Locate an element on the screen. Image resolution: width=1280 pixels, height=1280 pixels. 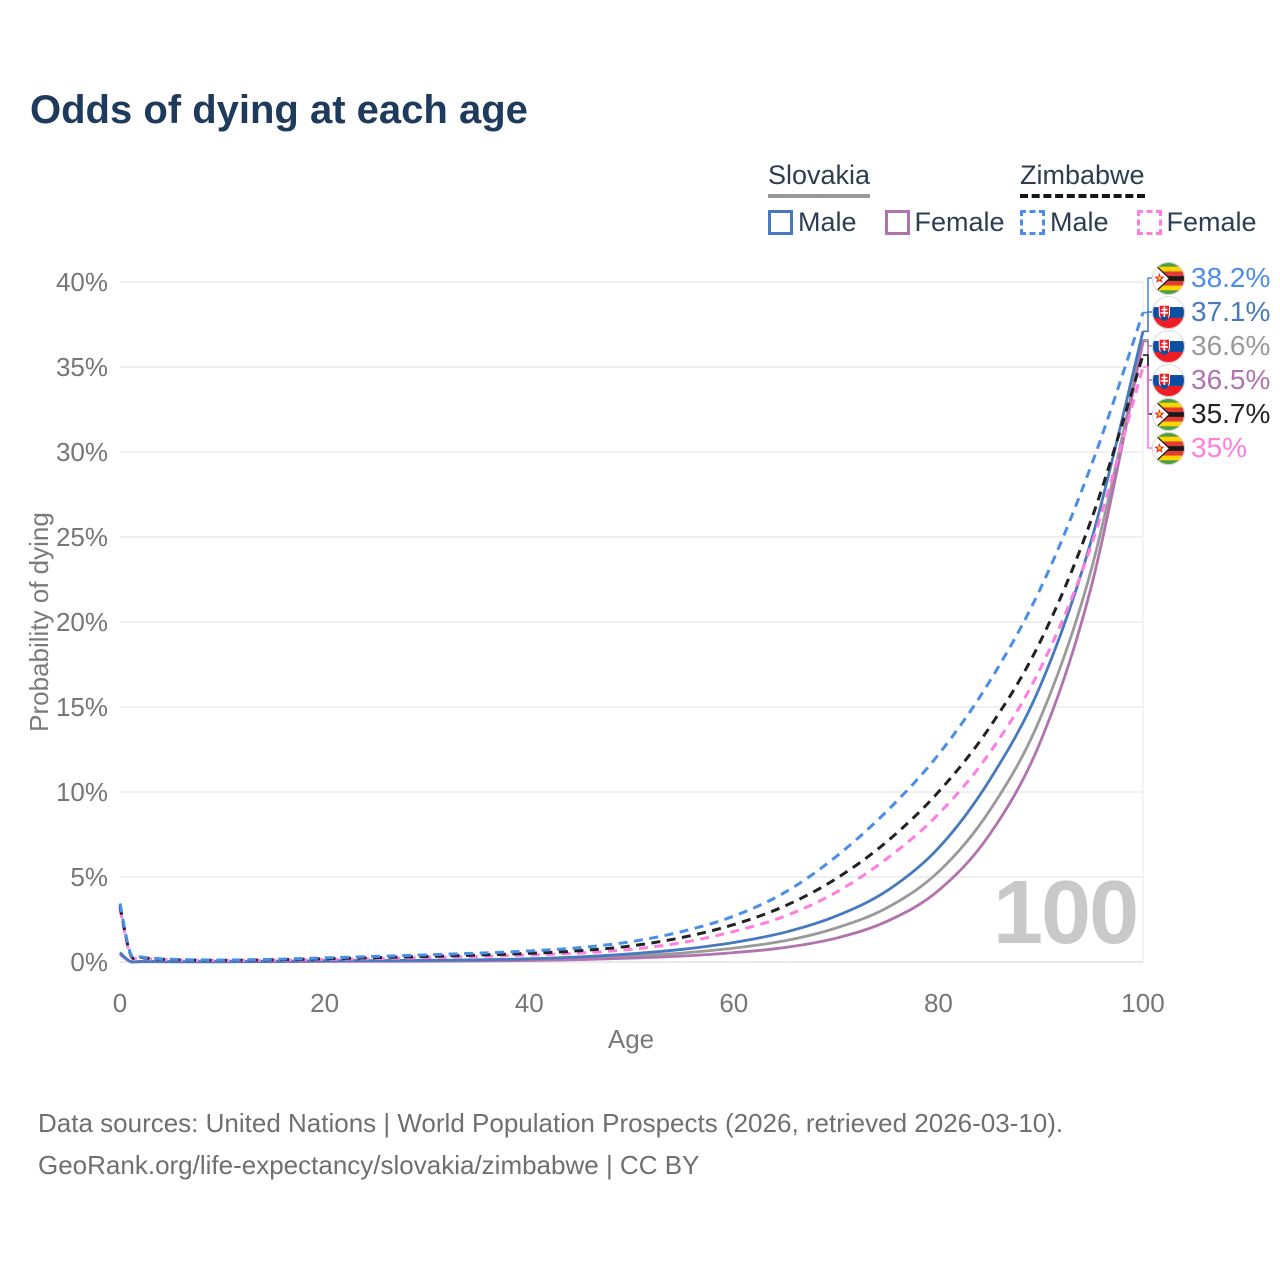
y-tick-label: 20% is located at coordinates (82, 622).